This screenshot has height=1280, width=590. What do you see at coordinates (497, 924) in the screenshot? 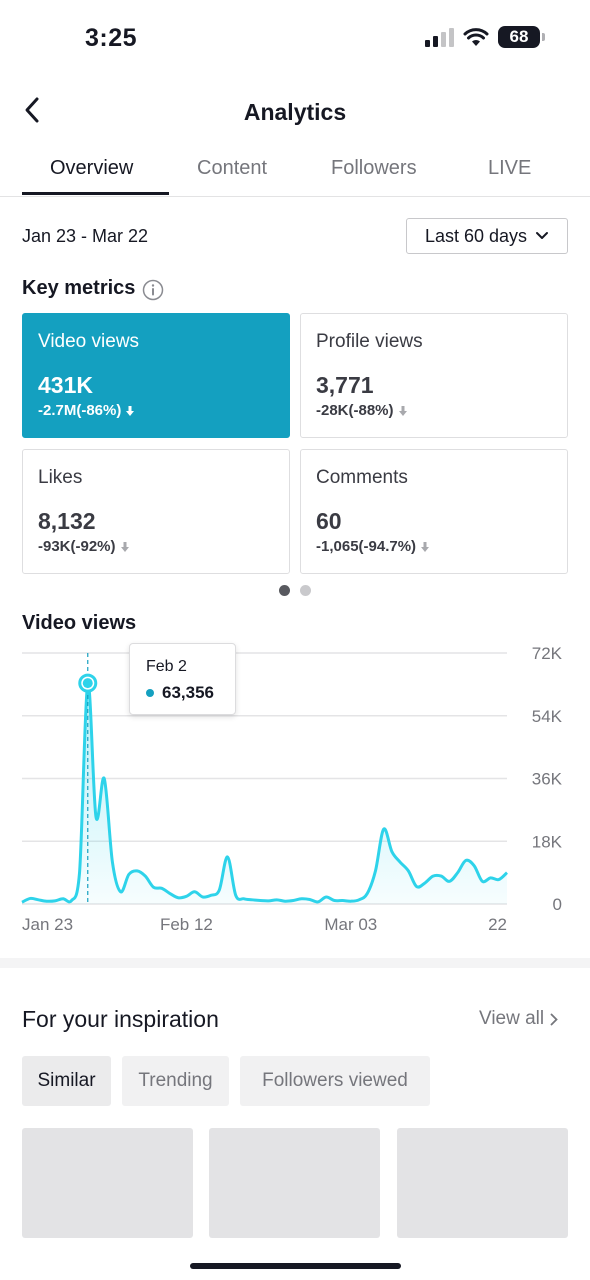
I see `x-tick-label: 22` at bounding box center [497, 924].